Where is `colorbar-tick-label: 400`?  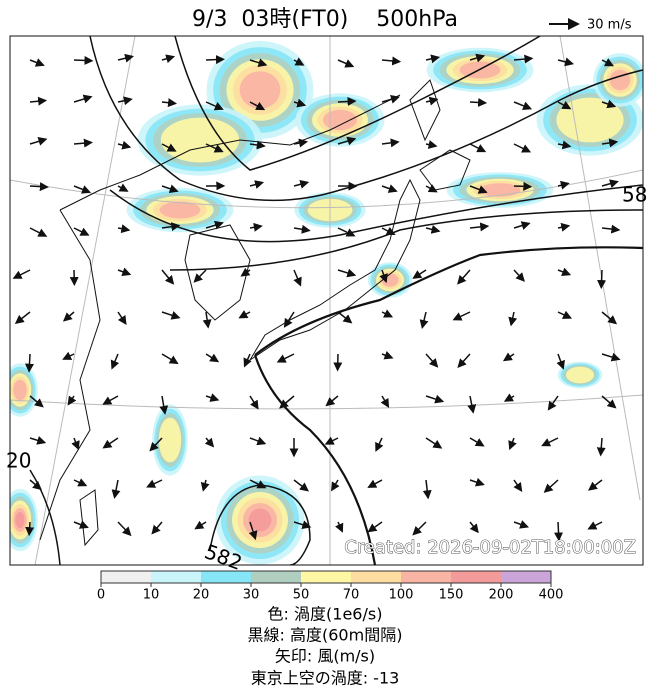 colorbar-tick-label: 400 is located at coordinates (551, 595).